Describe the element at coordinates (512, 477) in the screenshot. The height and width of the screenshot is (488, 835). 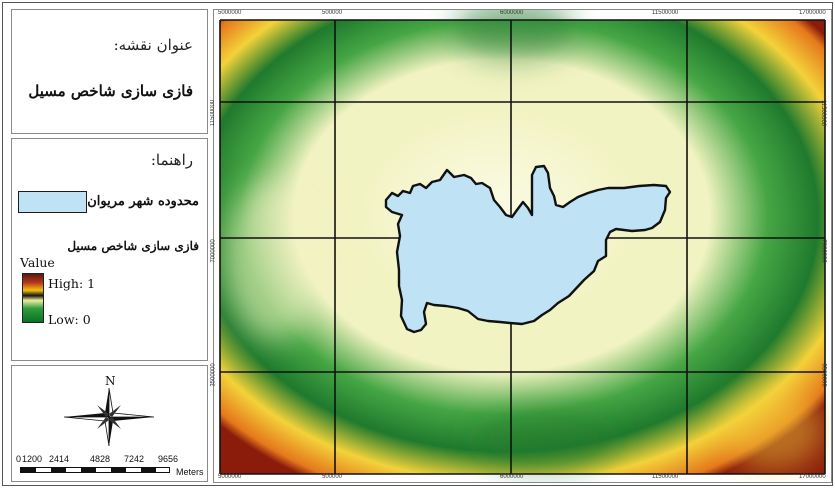
I see `bottom-coord-label: 6000000` at that location.